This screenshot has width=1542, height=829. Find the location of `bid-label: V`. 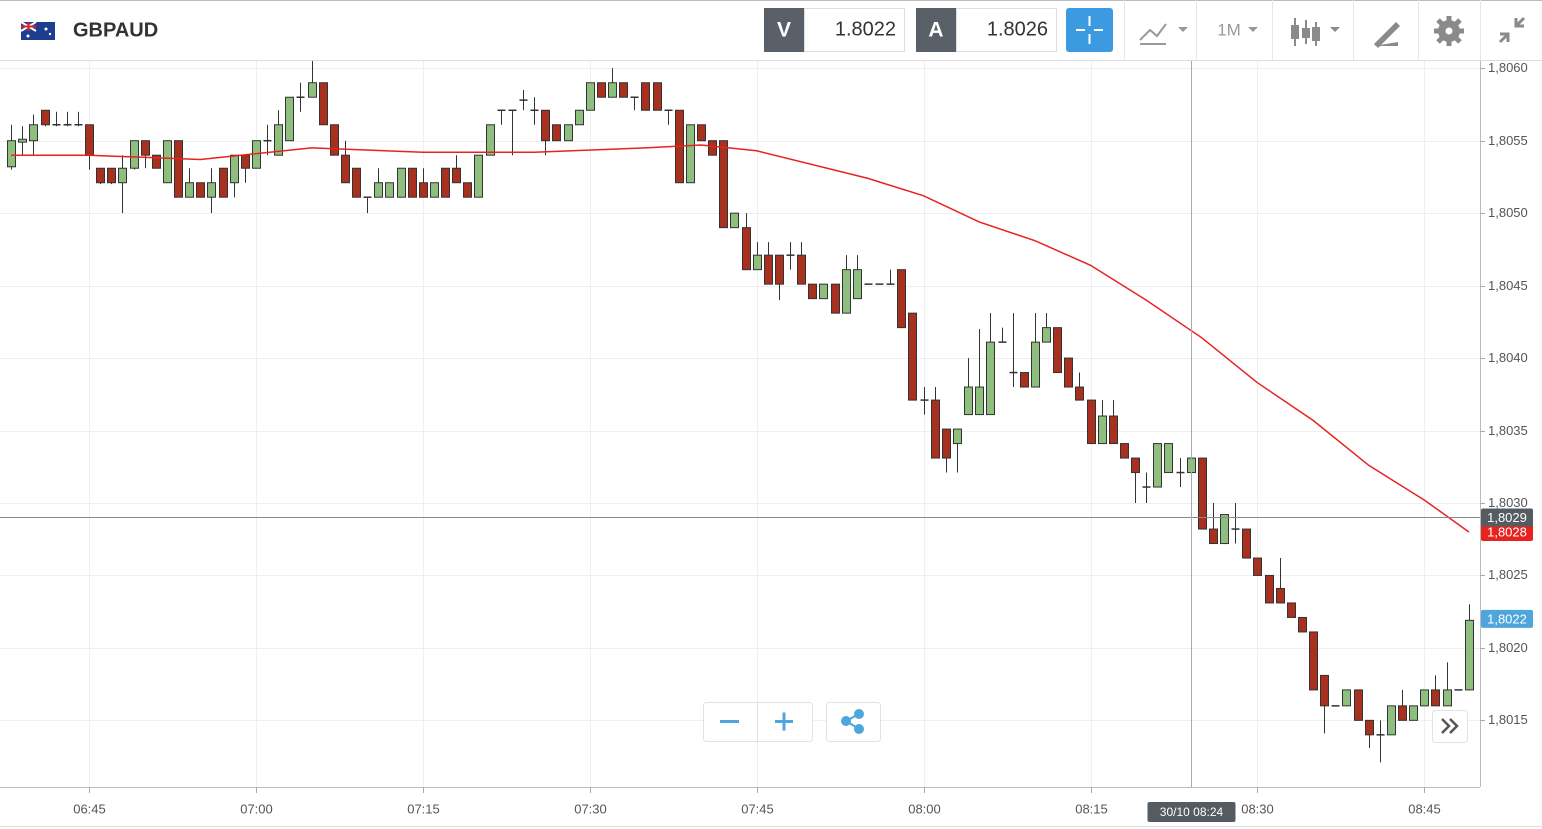

bid-label: V is located at coordinates (784, 30).